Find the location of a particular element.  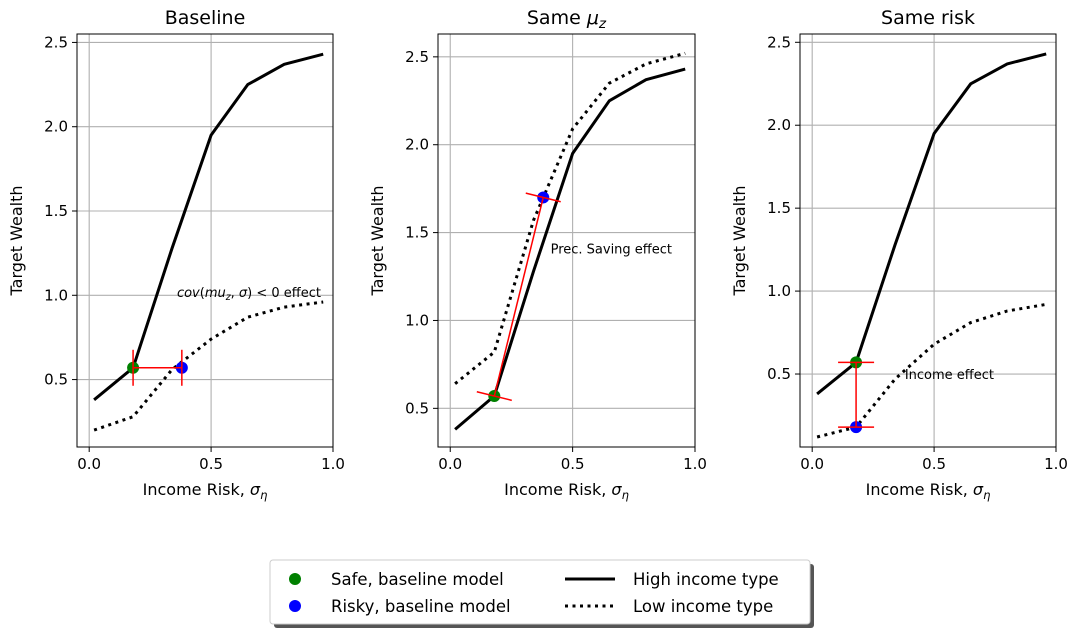

panel-title: Baseline is located at coordinates (205, 18).